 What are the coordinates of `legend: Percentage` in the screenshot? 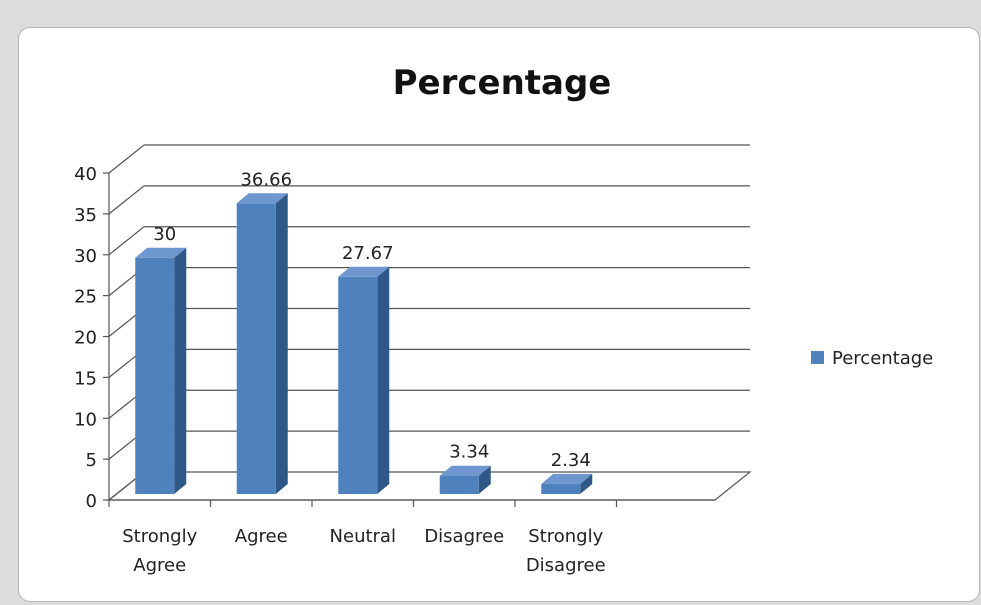 It's located at (872, 358).